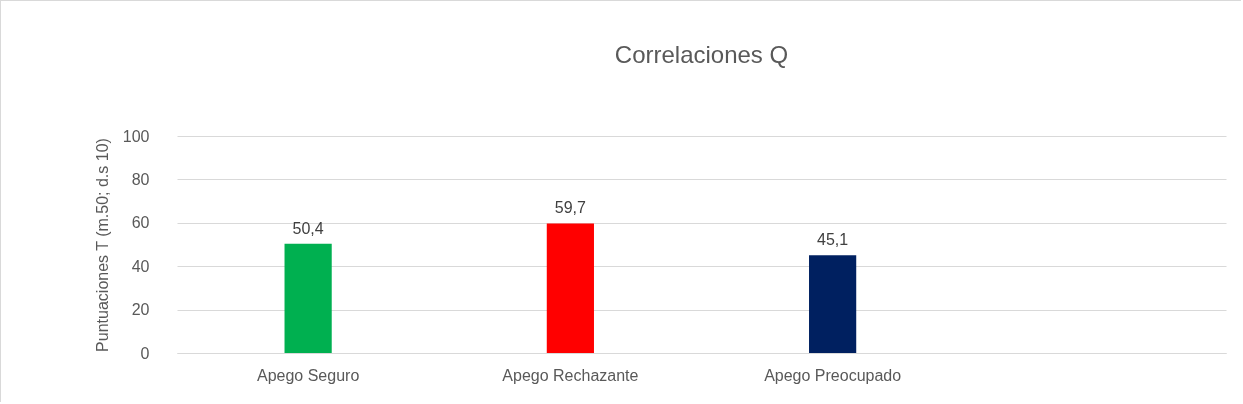 The height and width of the screenshot is (404, 1243). I want to click on y-tick-label: 40, so click(140, 266).